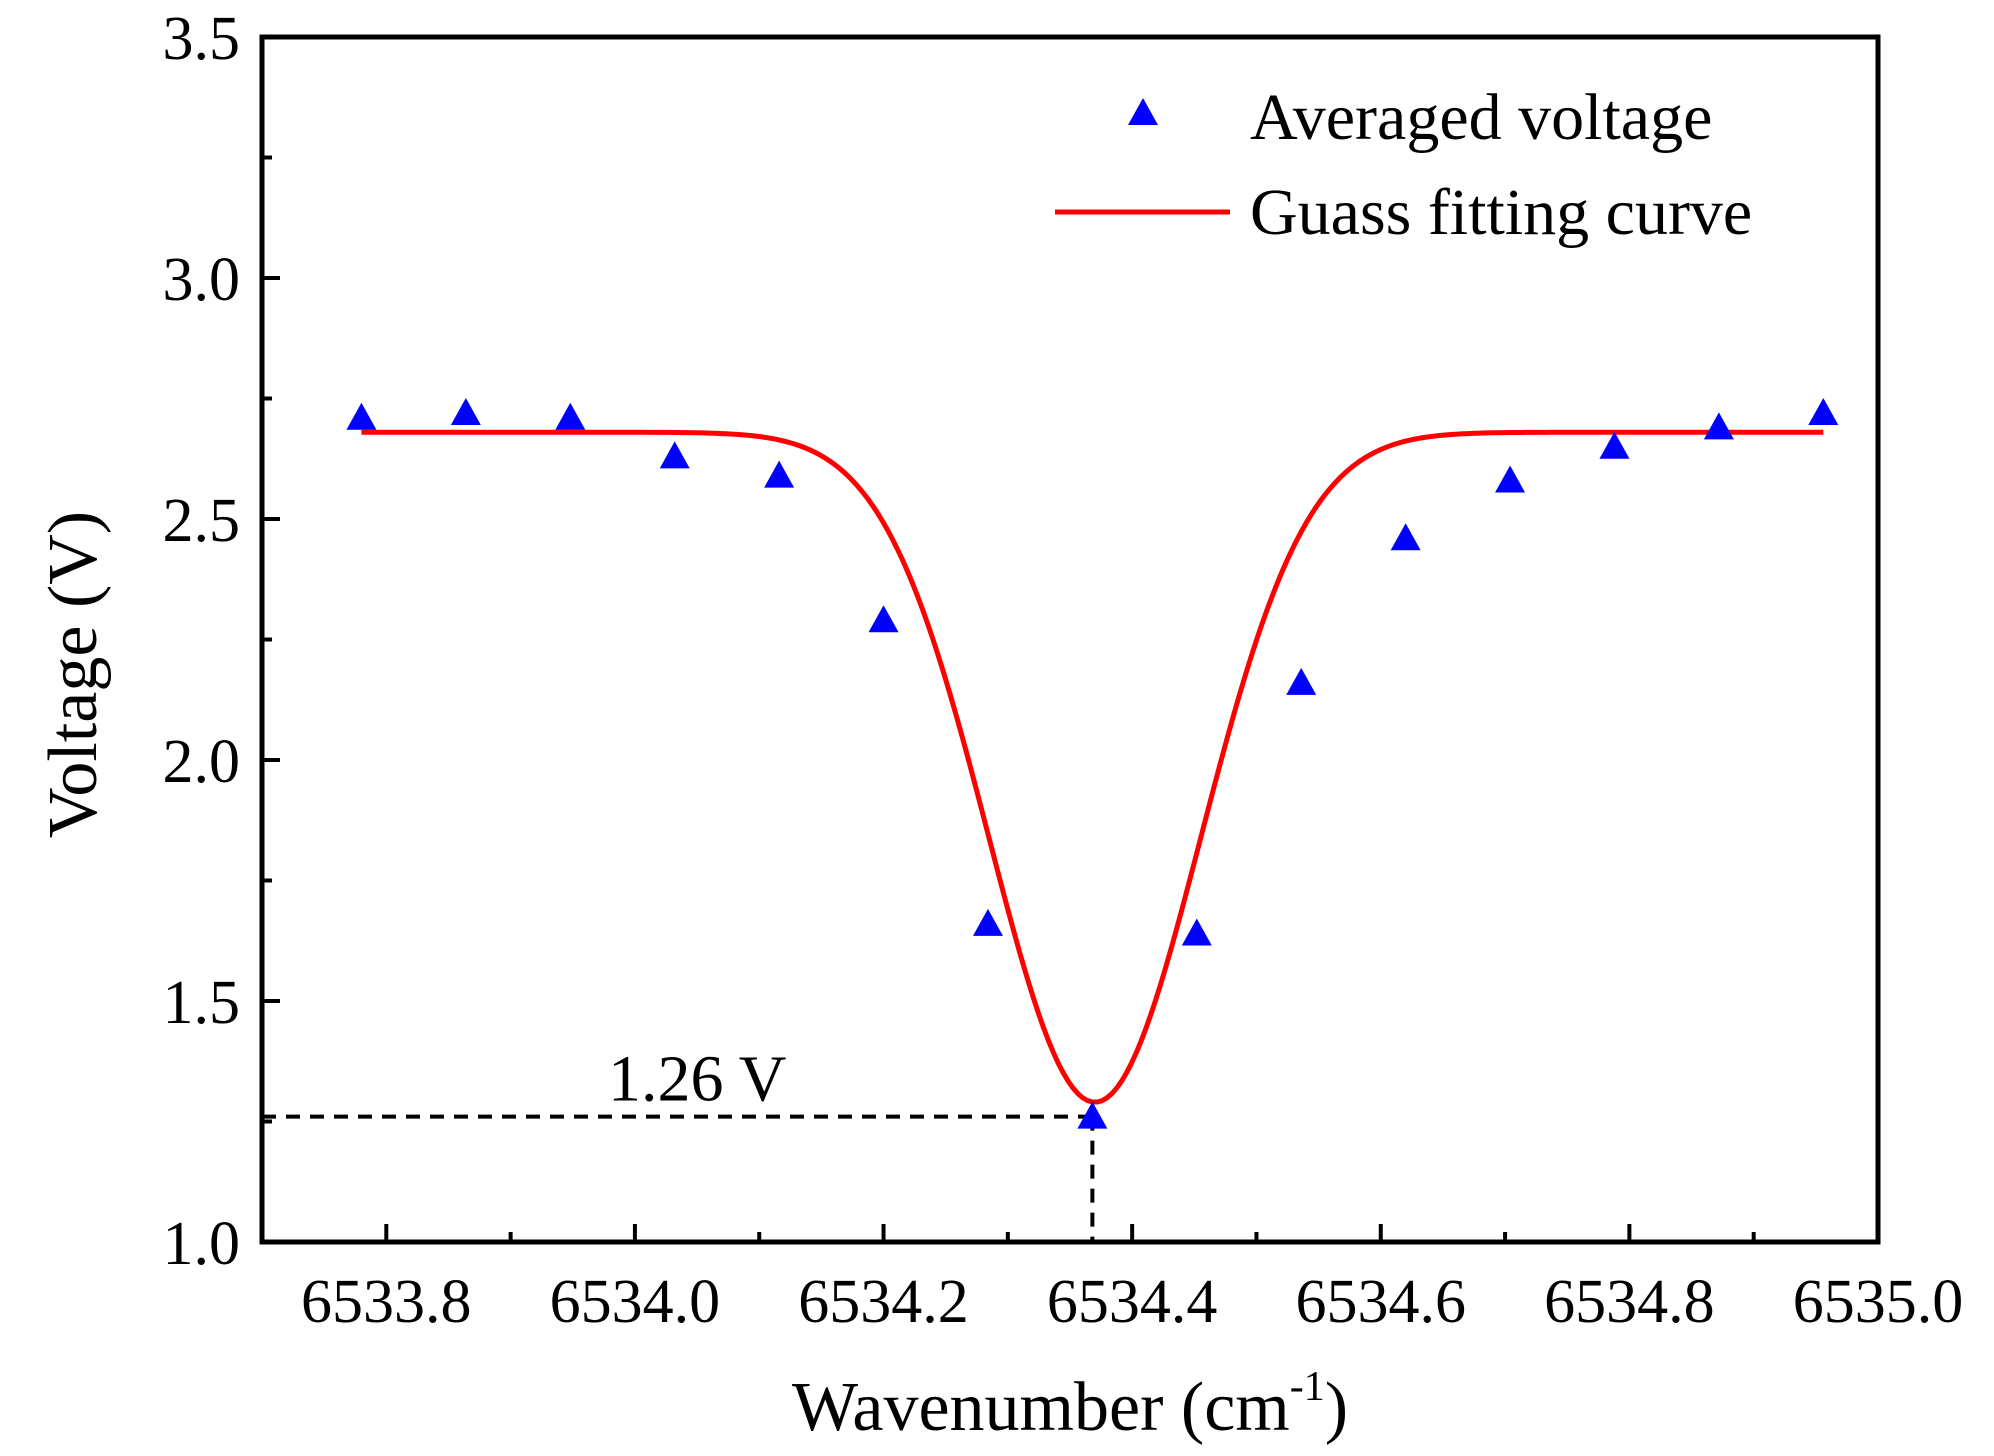 The image size is (1994, 1456). Describe the element at coordinates (202, 1244) in the screenshot. I see `y-tick-label: 1.0` at that location.